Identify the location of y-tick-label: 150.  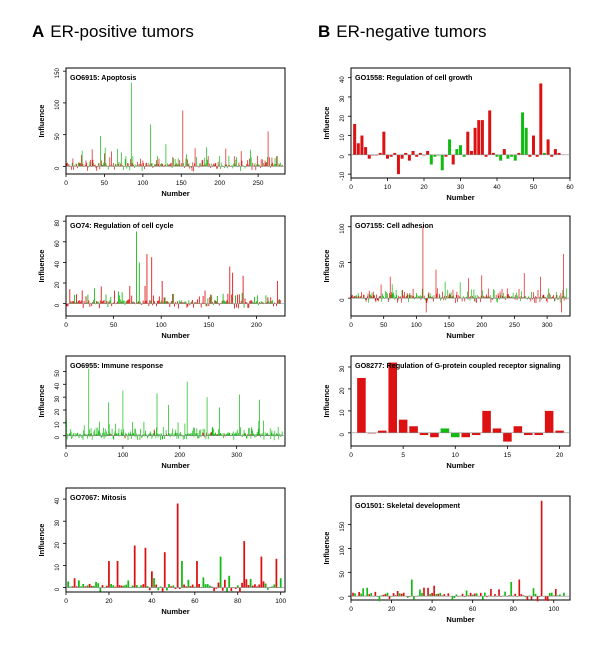
(343, 526).